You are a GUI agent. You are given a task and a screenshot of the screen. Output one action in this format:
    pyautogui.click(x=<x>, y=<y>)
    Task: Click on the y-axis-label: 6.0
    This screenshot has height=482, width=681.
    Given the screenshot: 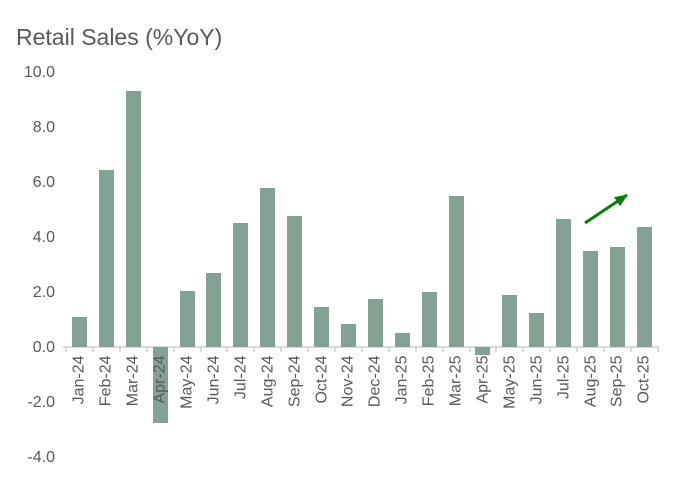 What is the action you would take?
    pyautogui.click(x=43, y=182)
    